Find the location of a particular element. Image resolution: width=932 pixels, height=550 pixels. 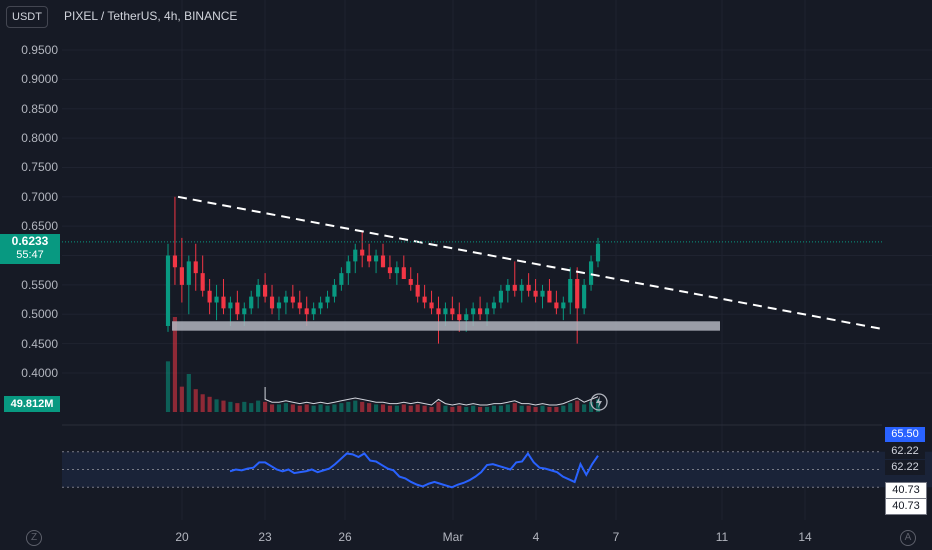

price-tick: 0.8000 is located at coordinates (39, 138).